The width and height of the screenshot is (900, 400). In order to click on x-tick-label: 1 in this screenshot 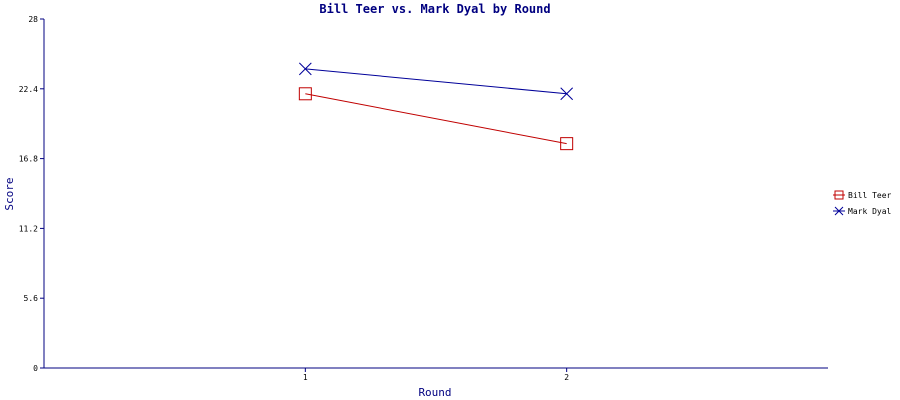, I will do `click(305, 377)`.